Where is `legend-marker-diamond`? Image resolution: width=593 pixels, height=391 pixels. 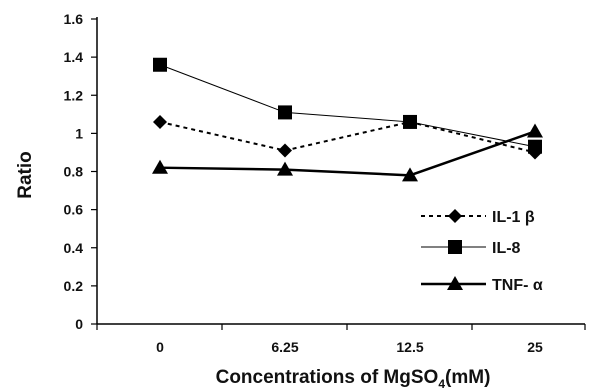 legend-marker-diamond is located at coordinates (455, 216).